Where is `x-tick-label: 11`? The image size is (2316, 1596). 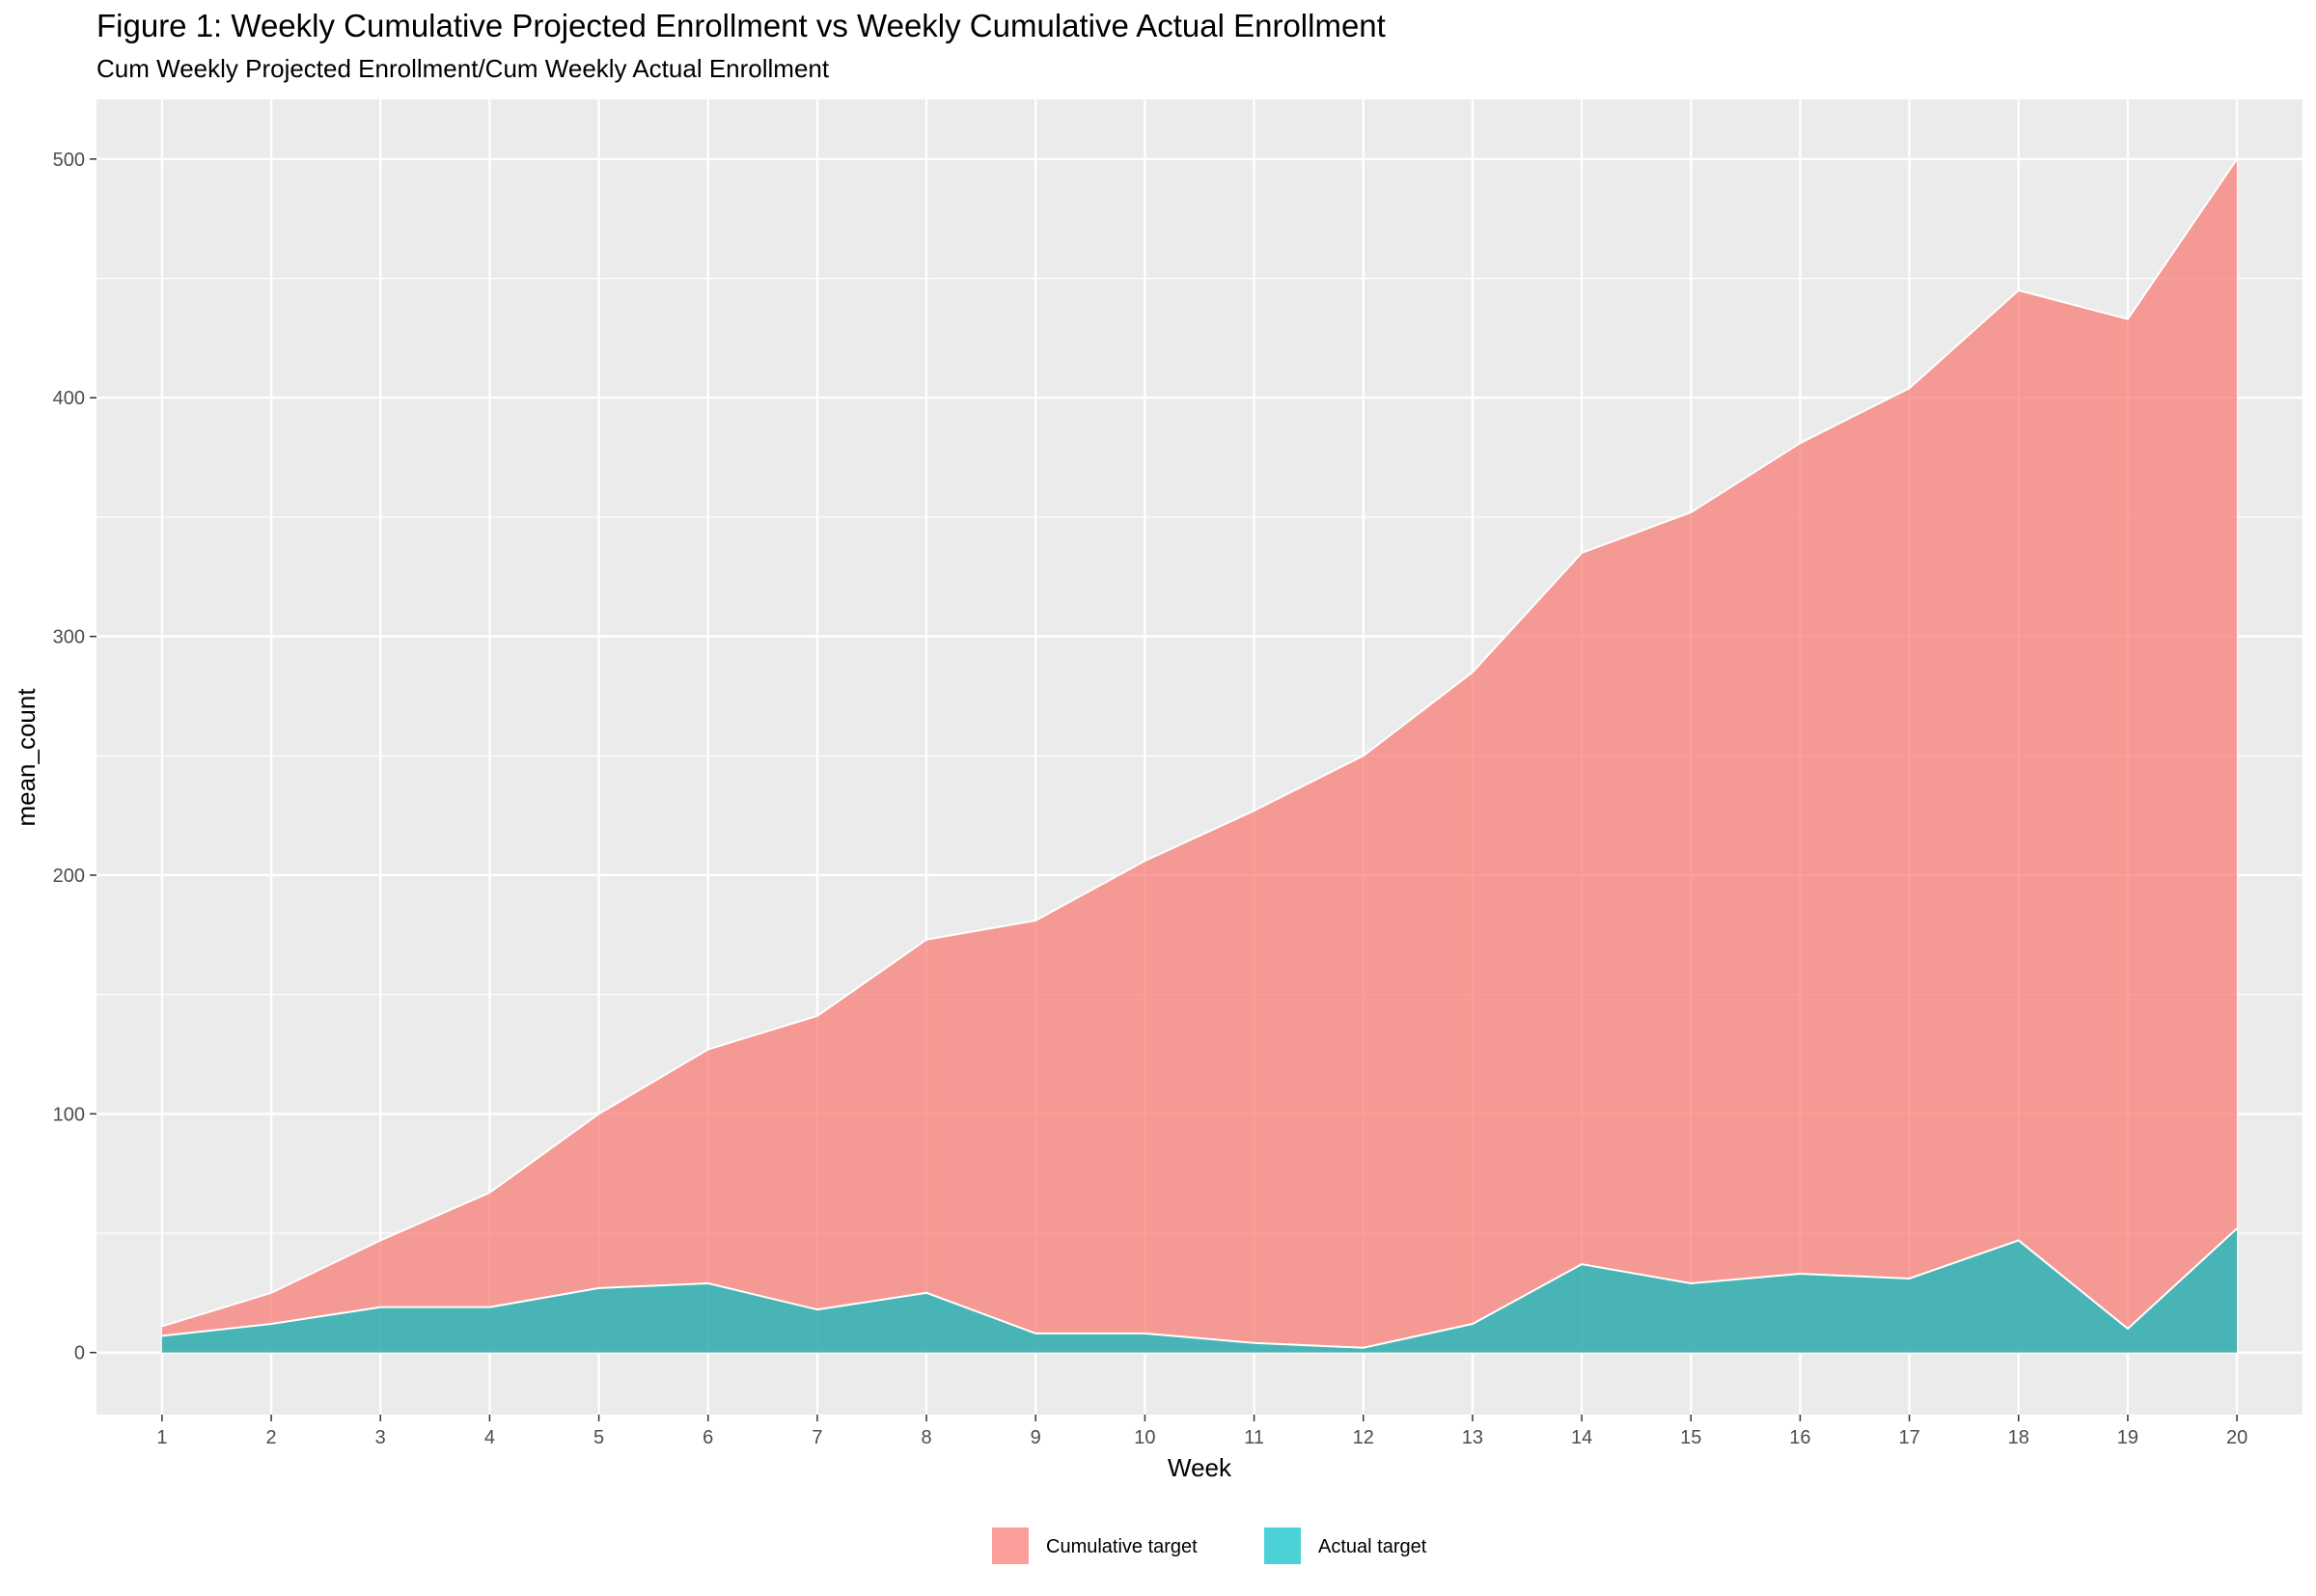
x-tick-label: 11 is located at coordinates (1254, 1438).